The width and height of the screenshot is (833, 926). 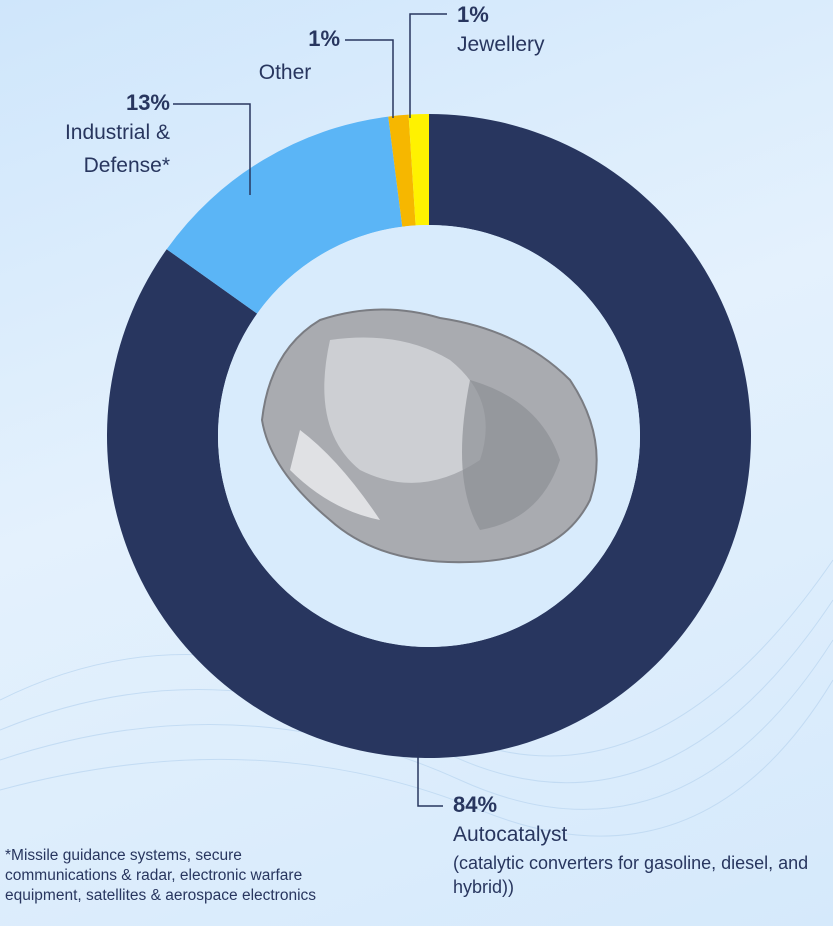 What do you see at coordinates (510, 834) in the screenshot?
I see `category-label: Autocatalyst` at bounding box center [510, 834].